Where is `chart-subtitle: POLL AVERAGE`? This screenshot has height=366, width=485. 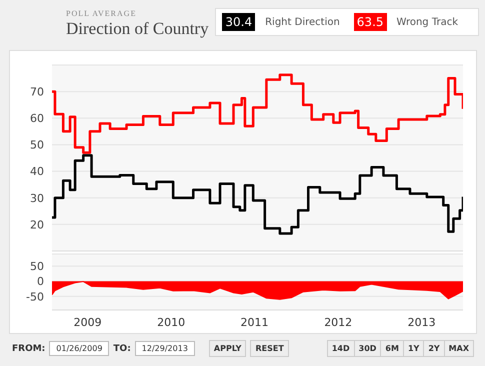 chart-subtitle: POLL AVERAGE is located at coordinates (101, 13).